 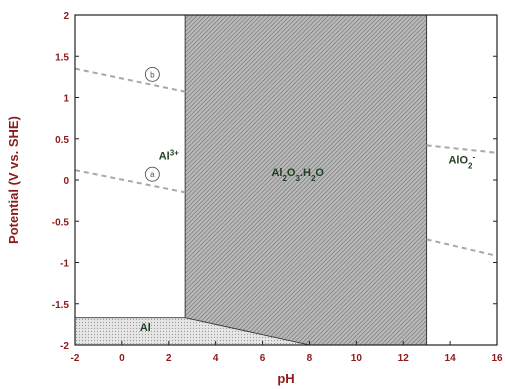 What do you see at coordinates (169, 358) in the screenshot?
I see `x-tick-label: 2` at bounding box center [169, 358].